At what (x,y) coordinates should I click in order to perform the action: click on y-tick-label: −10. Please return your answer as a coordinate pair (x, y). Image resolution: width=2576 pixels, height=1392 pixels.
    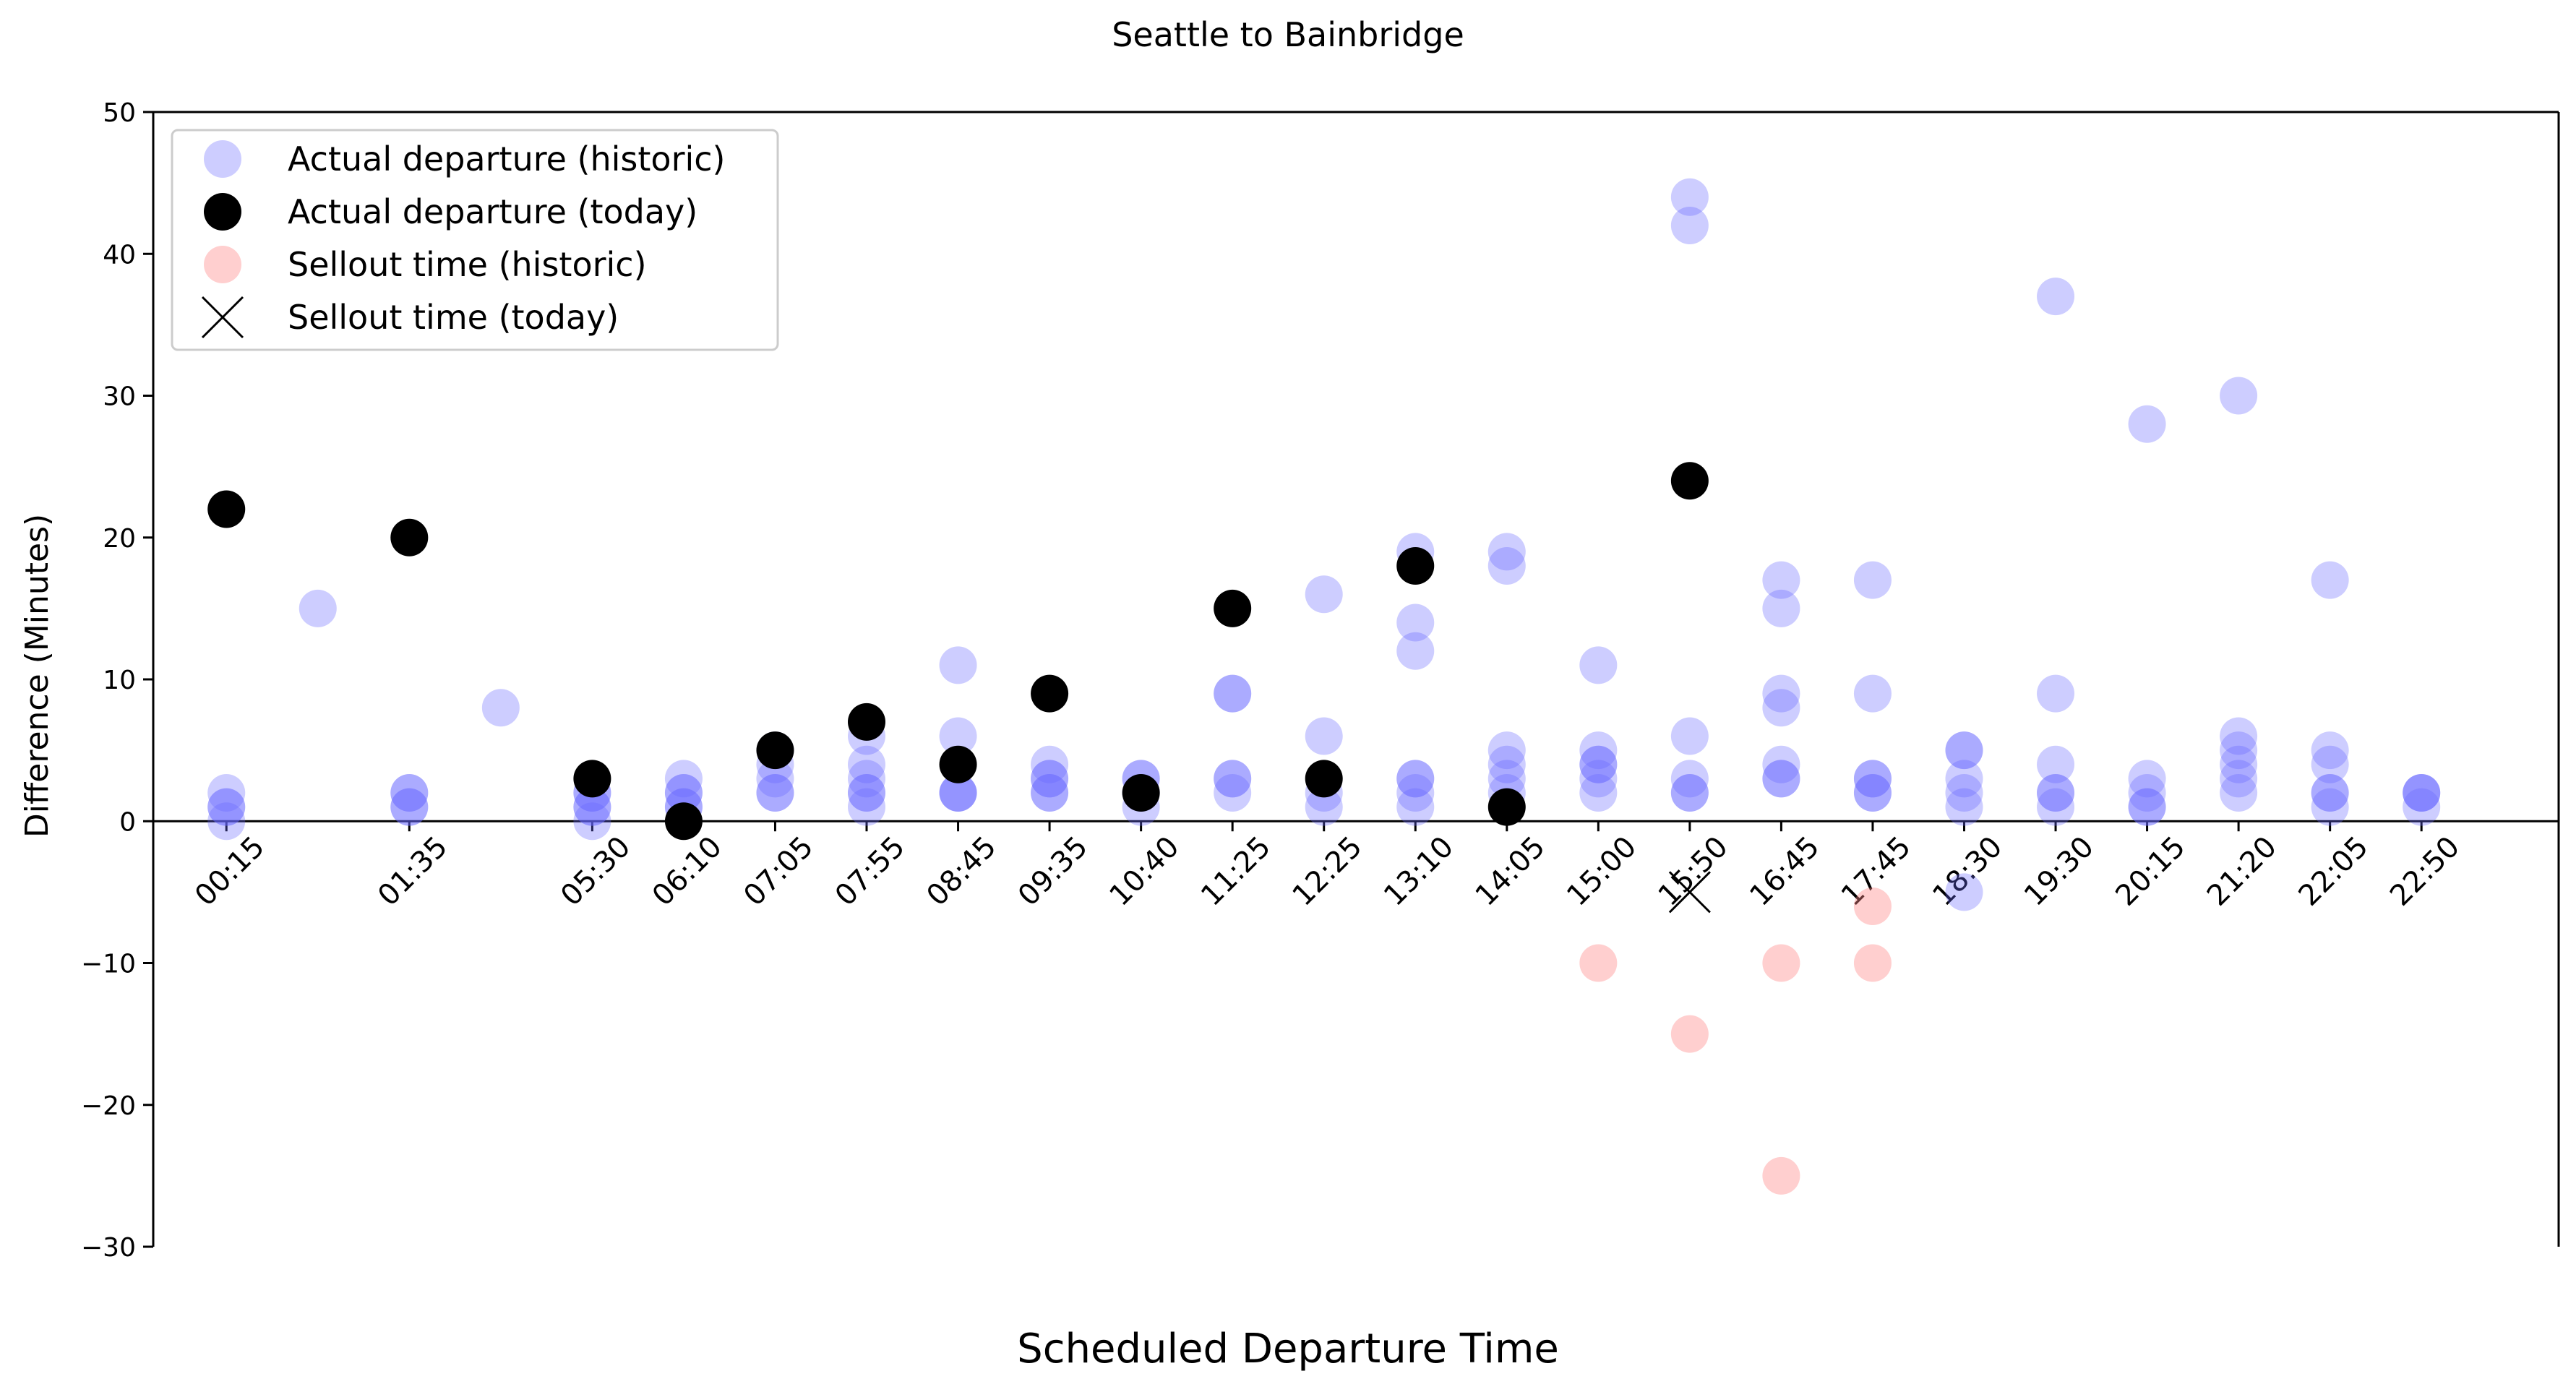
    Looking at the image, I should click on (109, 964).